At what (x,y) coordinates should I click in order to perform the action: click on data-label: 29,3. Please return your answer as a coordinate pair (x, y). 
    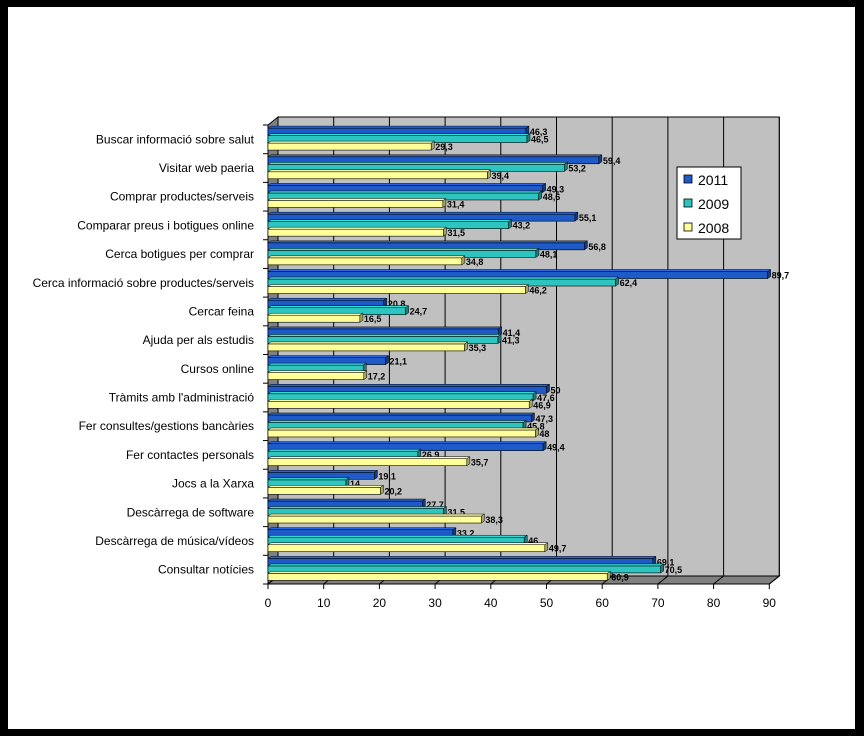
    Looking at the image, I should click on (444, 147).